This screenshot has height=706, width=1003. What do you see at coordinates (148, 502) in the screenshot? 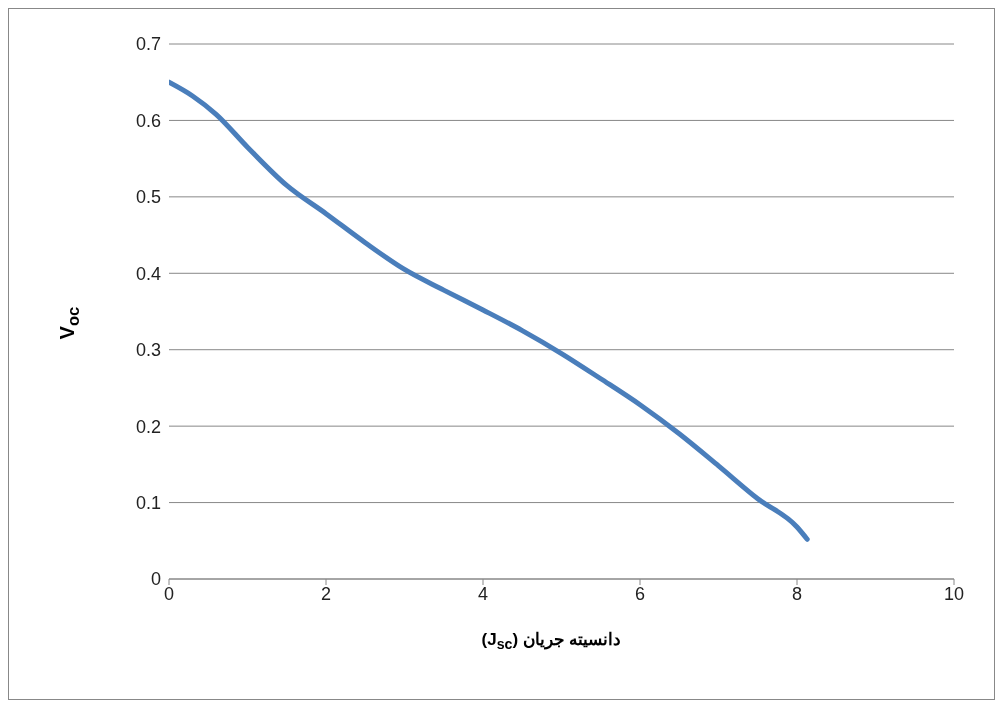
I see `y-tick-label: 0.1` at bounding box center [148, 502].